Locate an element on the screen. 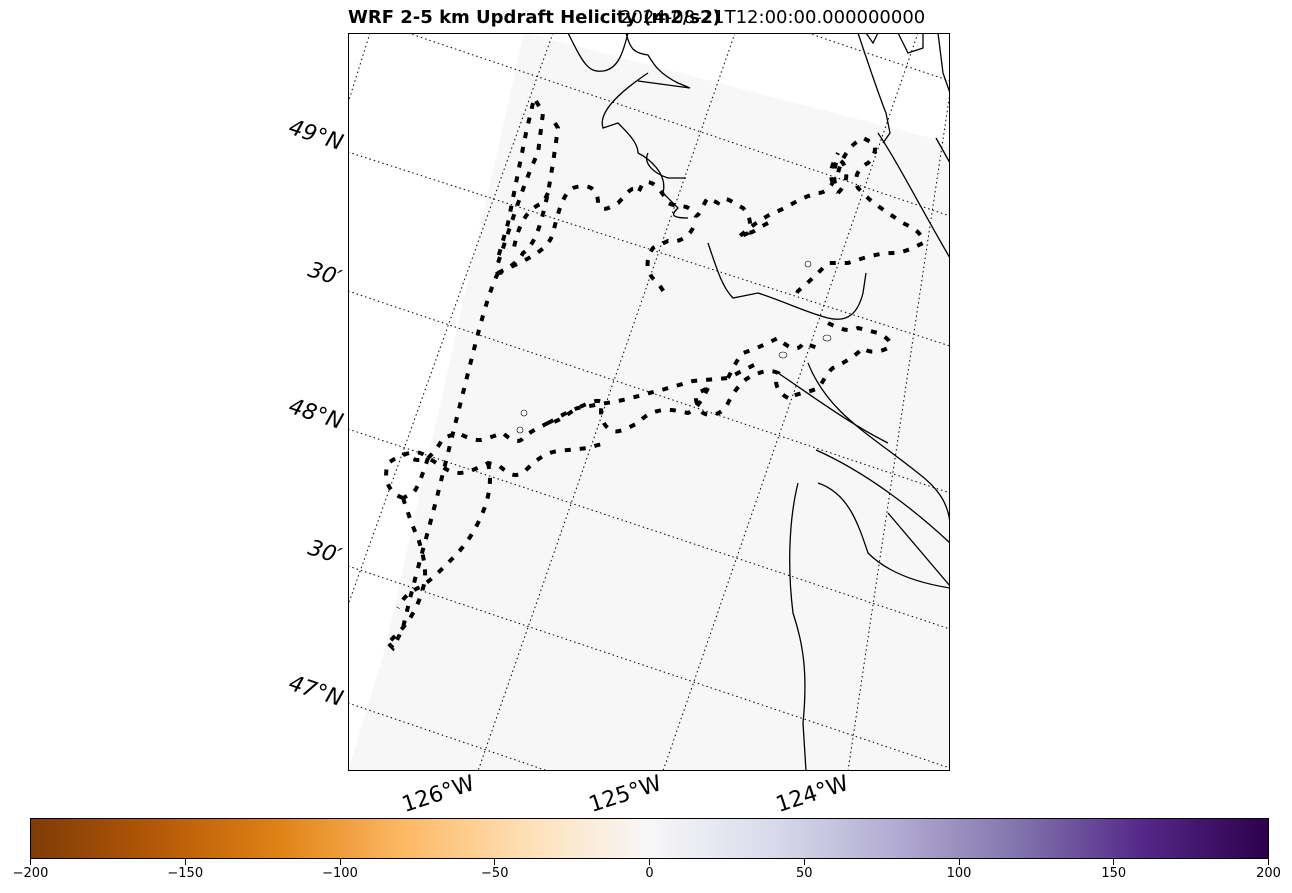 This screenshot has width=1292, height=893. colorbar-tick-label: 150 is located at coordinates (1114, 873).